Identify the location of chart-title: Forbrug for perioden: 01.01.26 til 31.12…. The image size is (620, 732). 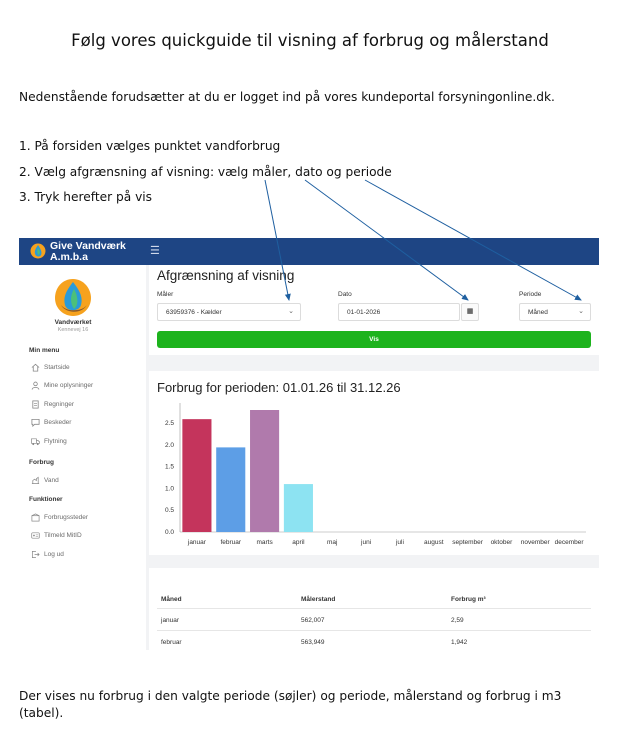
(279, 387).